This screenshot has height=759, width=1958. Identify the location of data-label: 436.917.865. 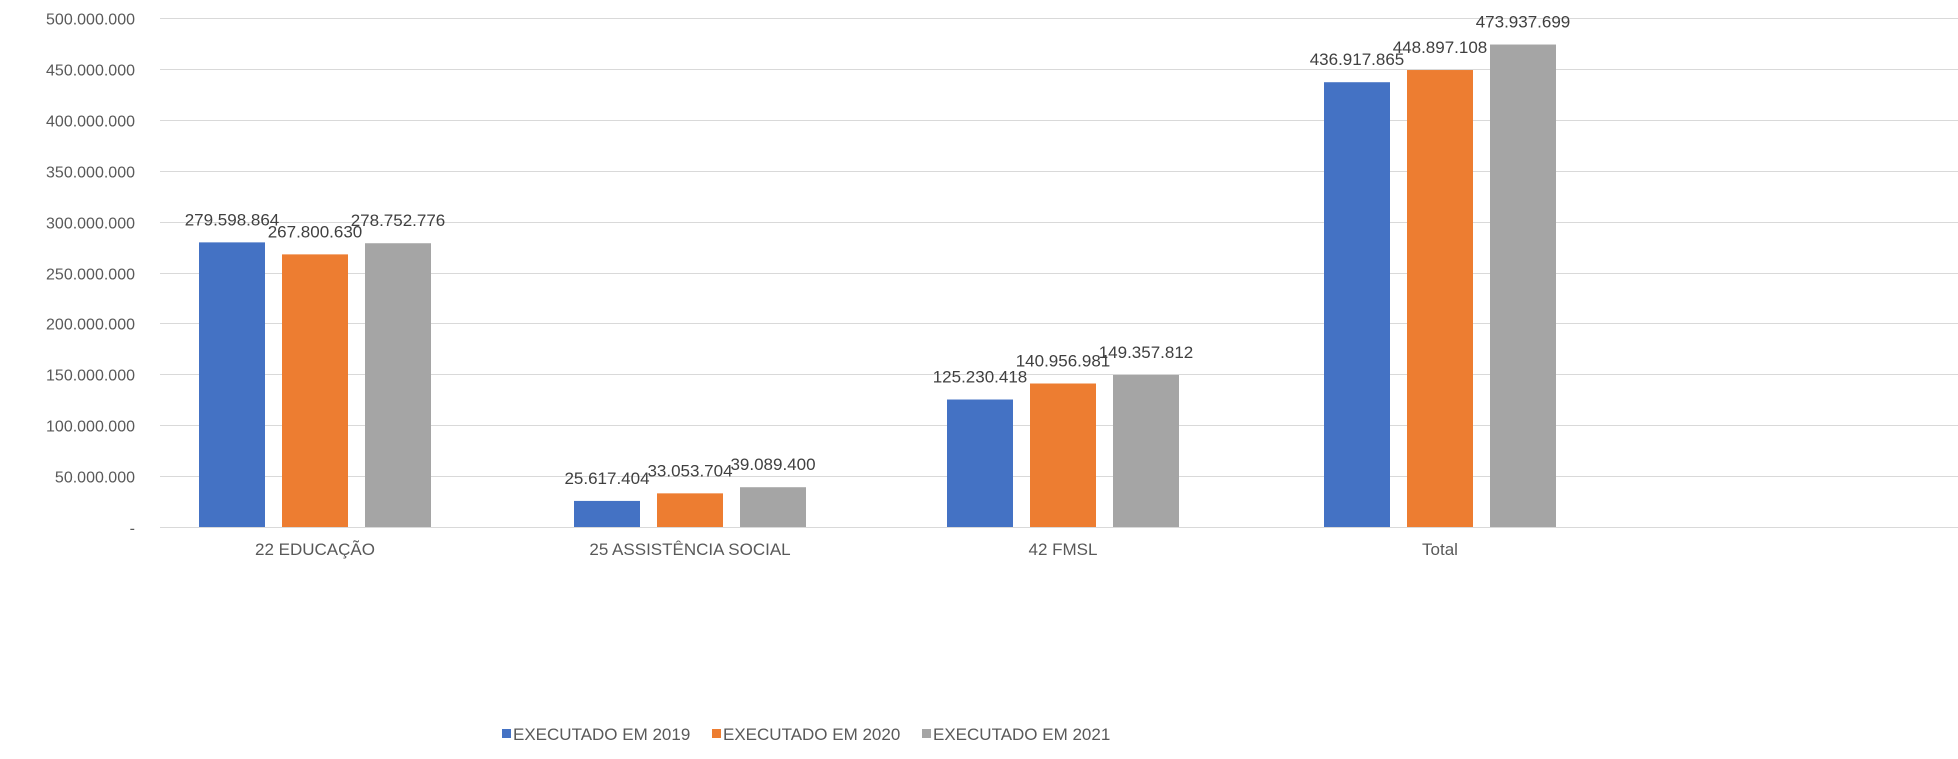
(1357, 59).